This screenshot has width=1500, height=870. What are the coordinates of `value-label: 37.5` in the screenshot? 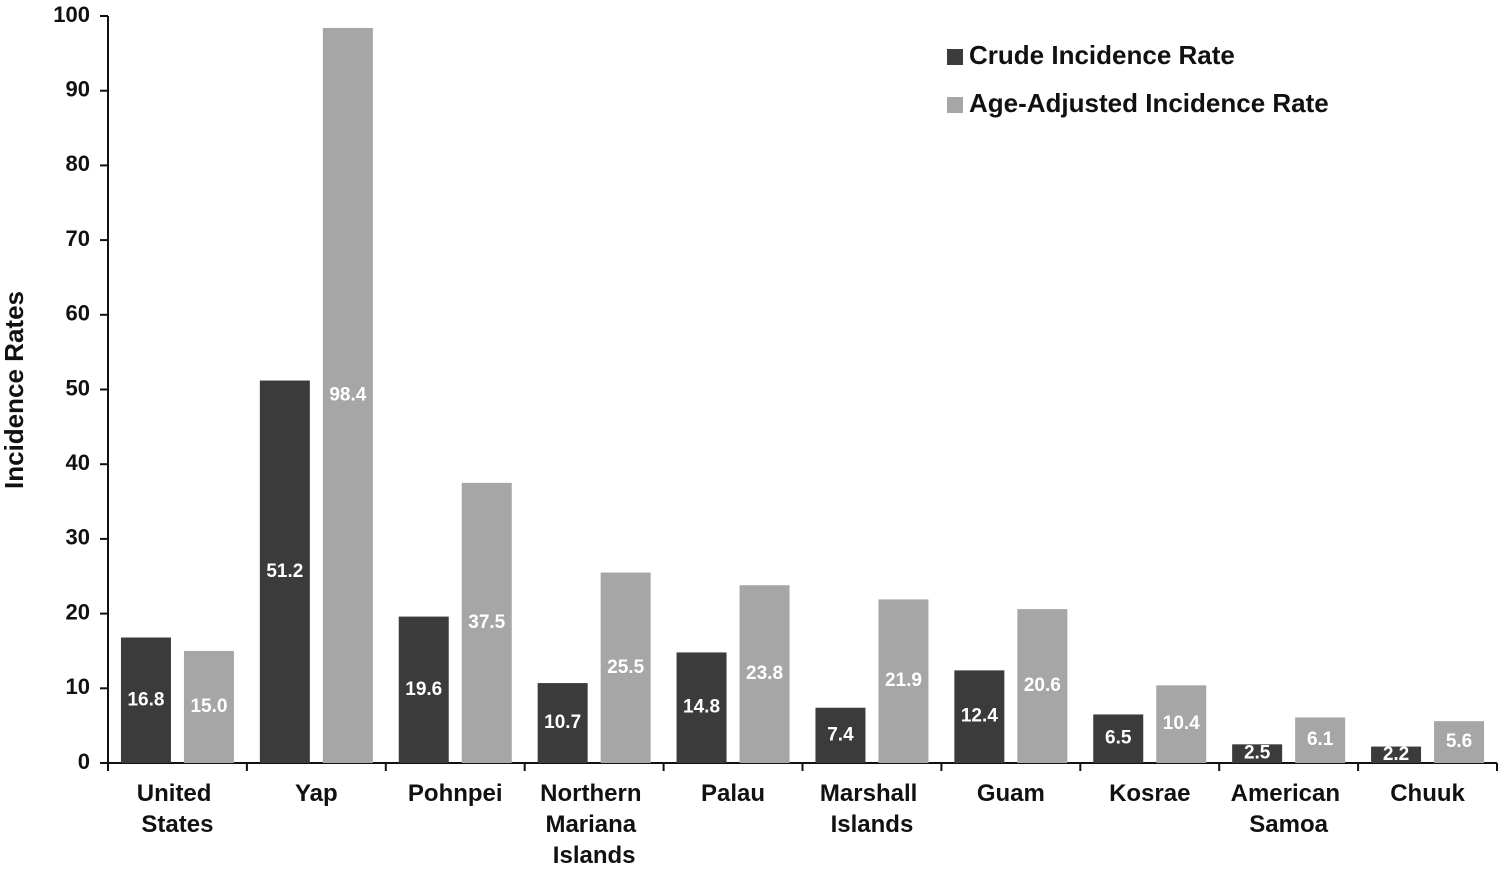 It's located at (486, 622).